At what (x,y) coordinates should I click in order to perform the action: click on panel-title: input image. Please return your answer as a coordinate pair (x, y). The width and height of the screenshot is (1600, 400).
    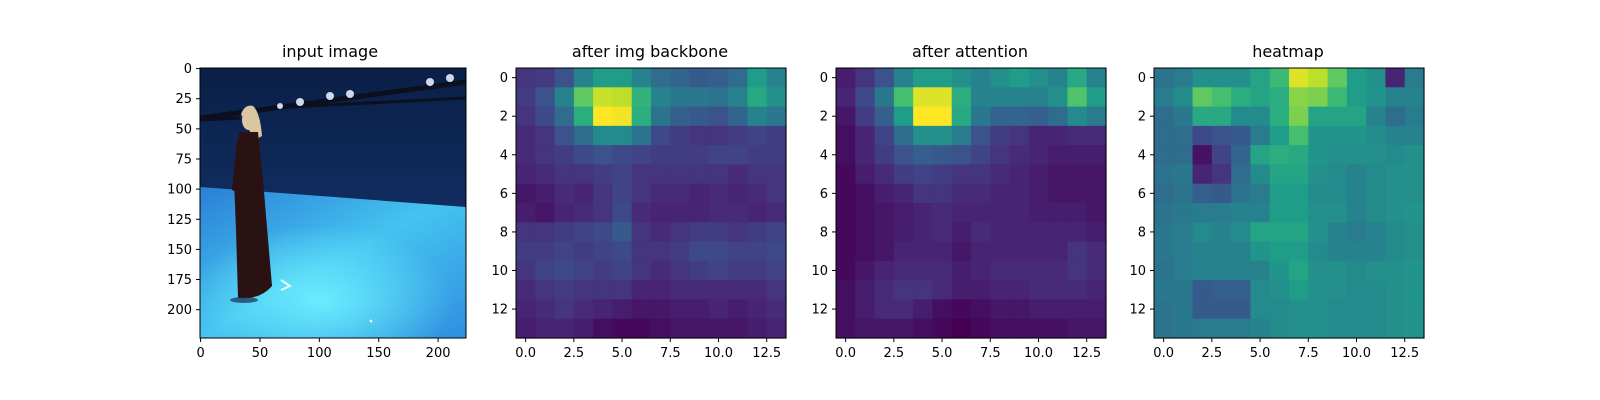
    Looking at the image, I should click on (330, 51).